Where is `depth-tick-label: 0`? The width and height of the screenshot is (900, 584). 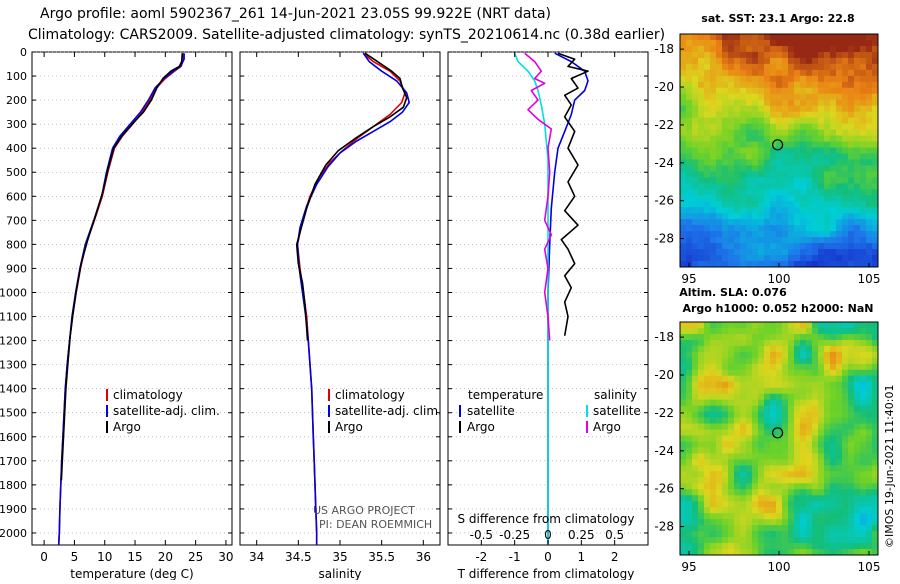 depth-tick-label: 0 is located at coordinates (23, 52).